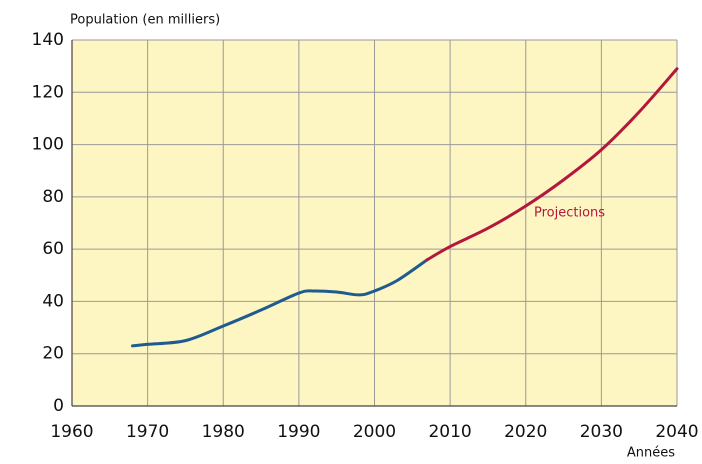  What do you see at coordinates (48, 145) in the screenshot?
I see `y-tick-label: 100` at bounding box center [48, 145].